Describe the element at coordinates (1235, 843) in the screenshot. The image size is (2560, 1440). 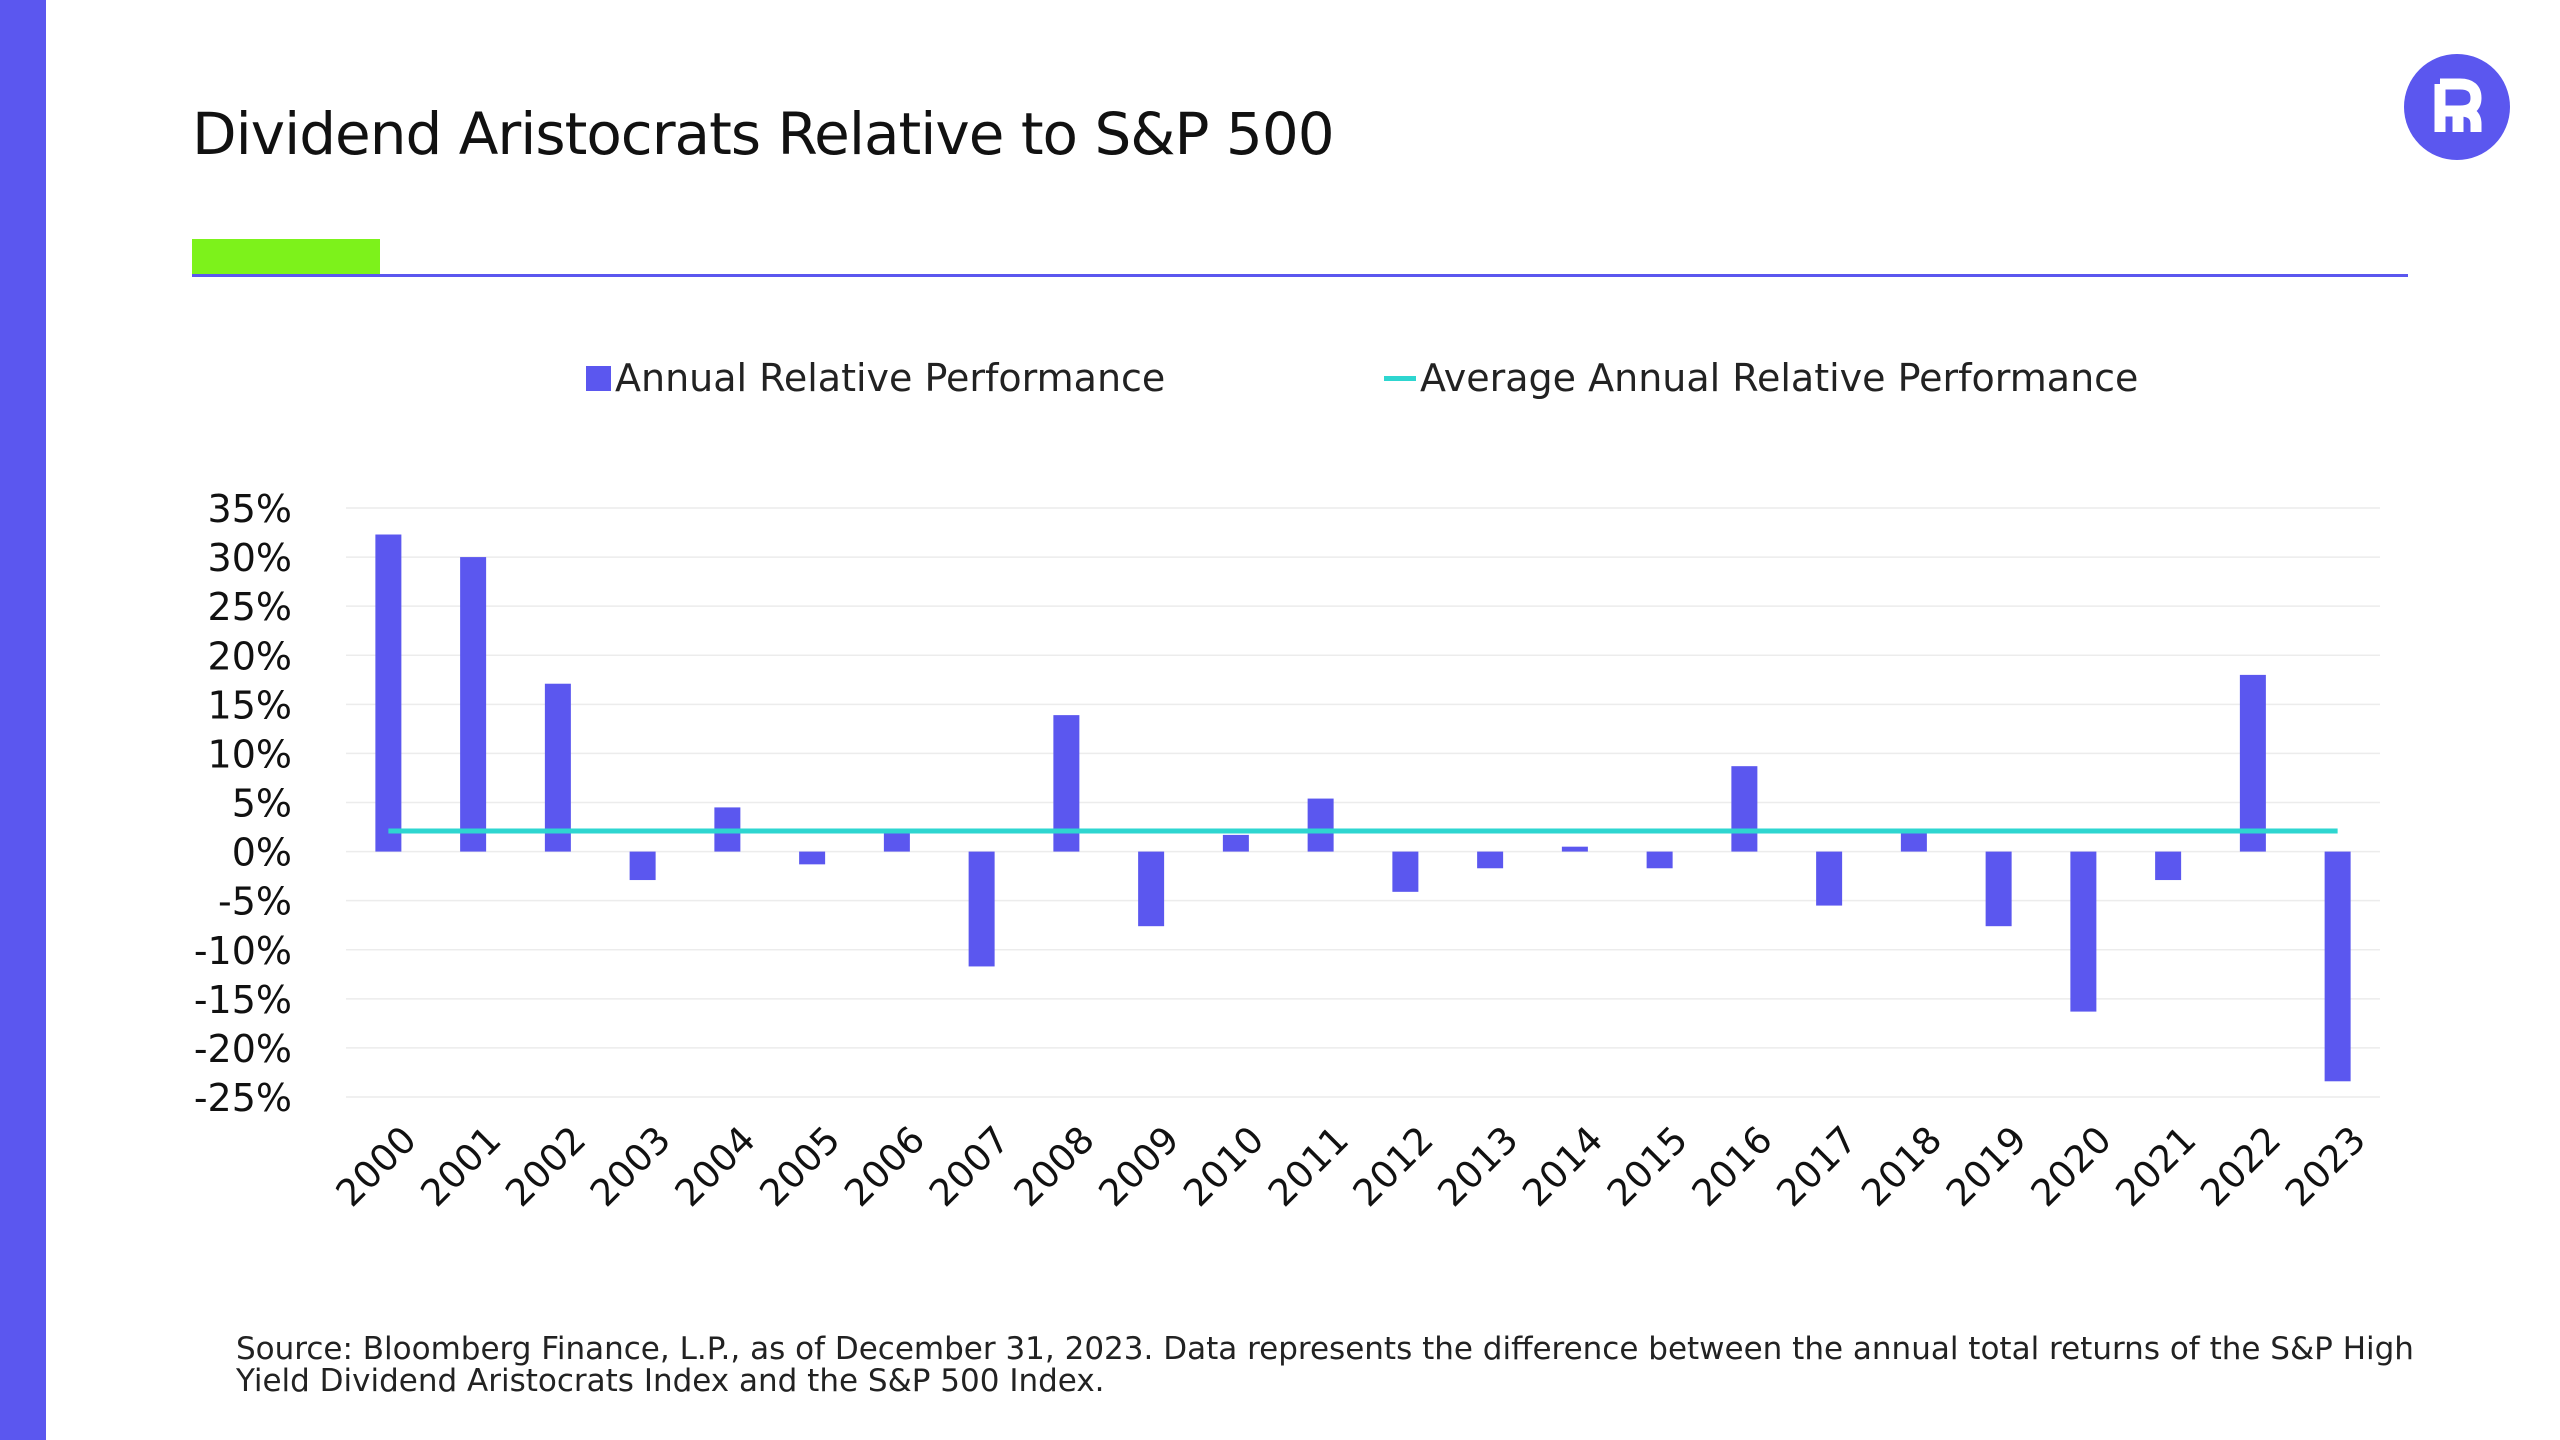
I see `bar-2010` at that location.